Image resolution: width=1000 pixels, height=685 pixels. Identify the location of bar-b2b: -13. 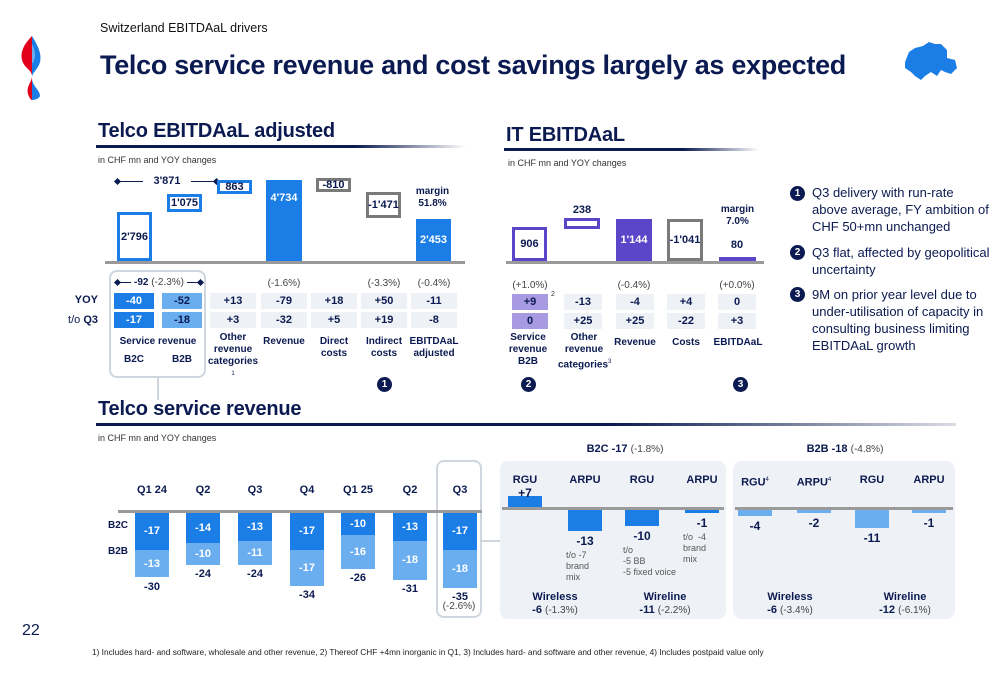
(152, 563).